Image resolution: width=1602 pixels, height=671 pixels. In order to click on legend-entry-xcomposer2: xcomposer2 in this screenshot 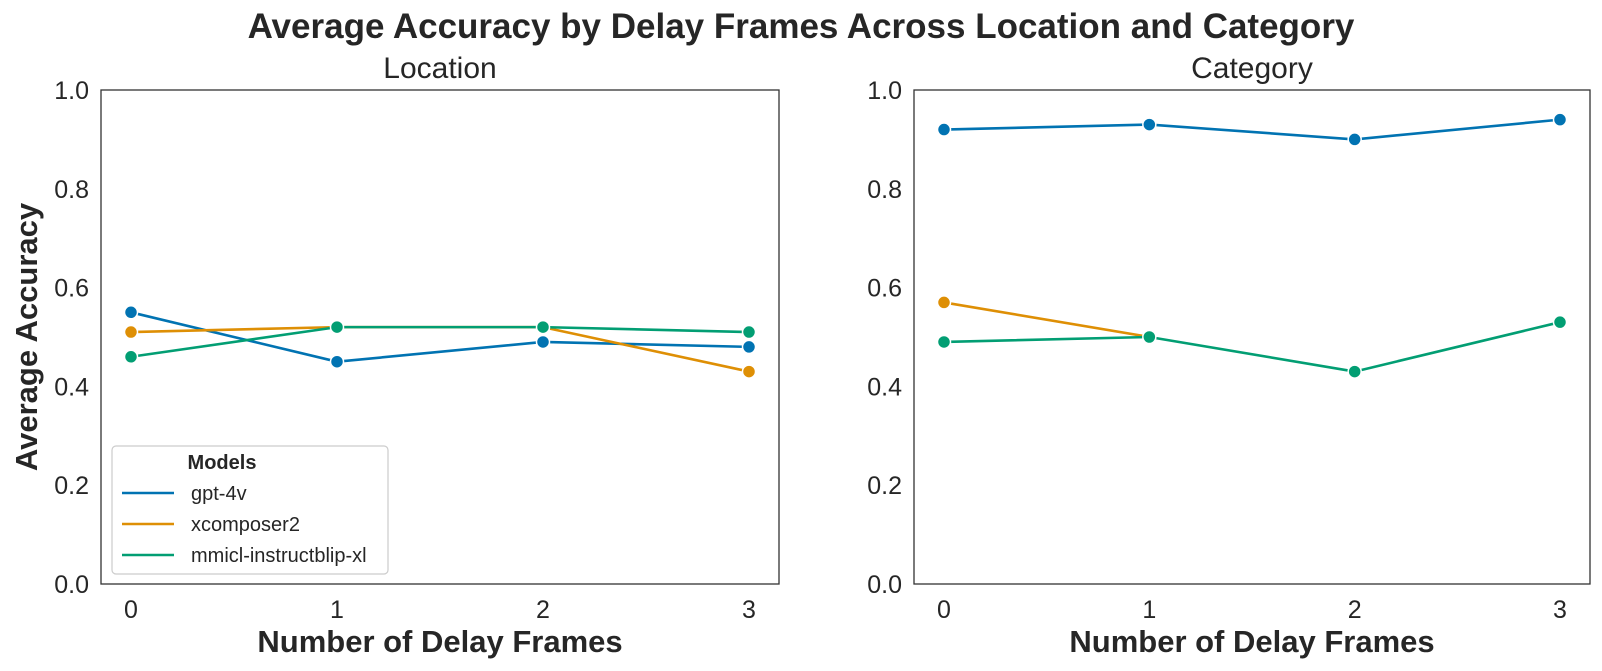, I will do `click(245, 525)`.